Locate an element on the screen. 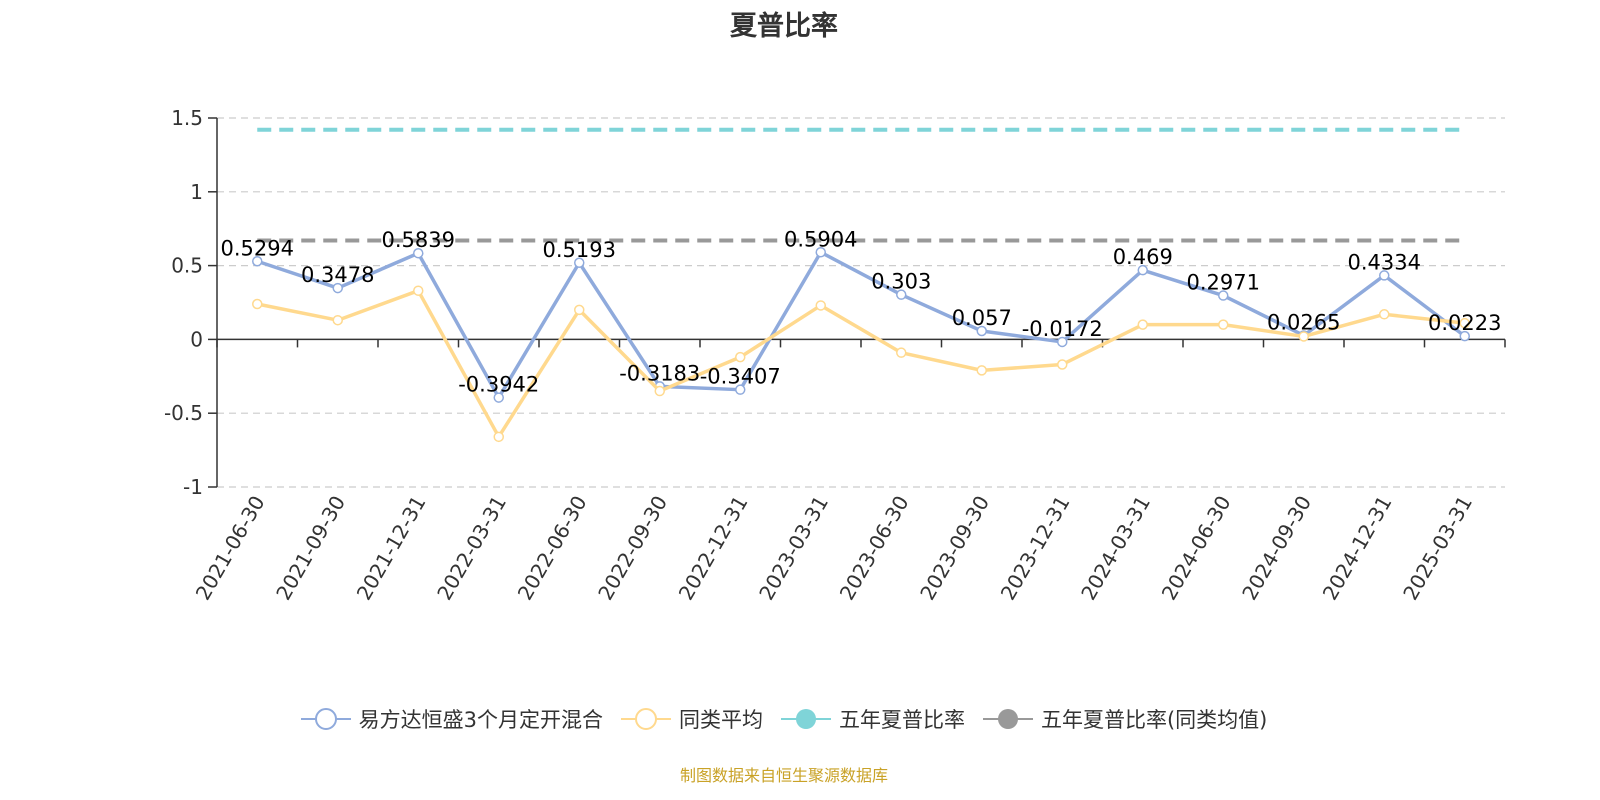  data-label: 0.469 is located at coordinates (1143, 257).